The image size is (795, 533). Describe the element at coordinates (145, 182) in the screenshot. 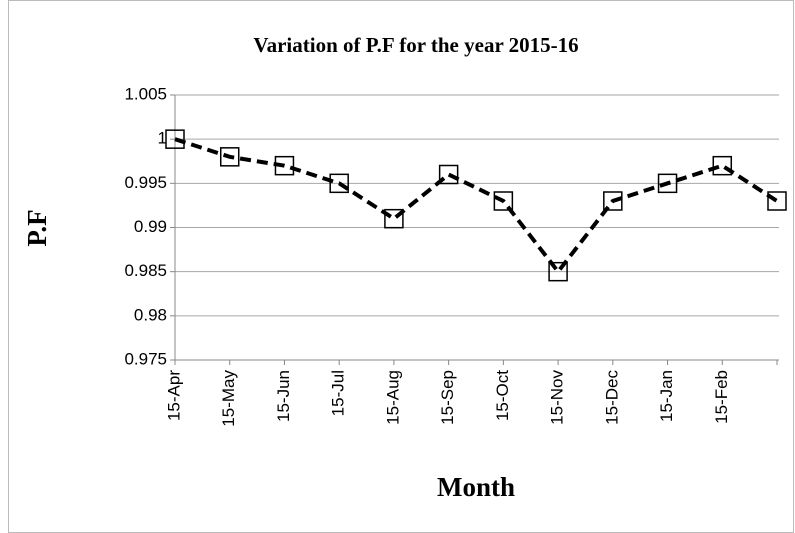

I see `y-tick-label: 0.995` at that location.